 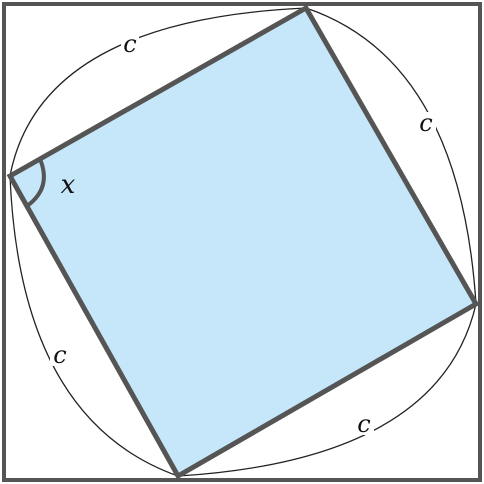 I want to click on angle-arc-x, so click(x=35, y=183).